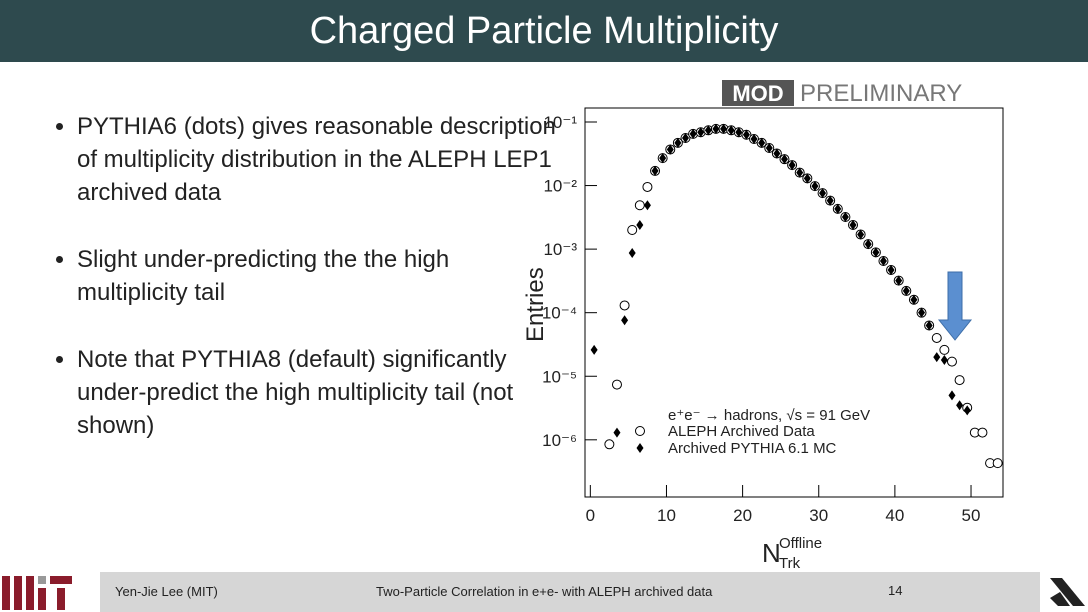 The height and width of the screenshot is (612, 1088). What do you see at coordinates (769, 415) in the screenshot?
I see `legend-title: e⁺e⁻ → hadrons, √s = 91 GeV` at bounding box center [769, 415].